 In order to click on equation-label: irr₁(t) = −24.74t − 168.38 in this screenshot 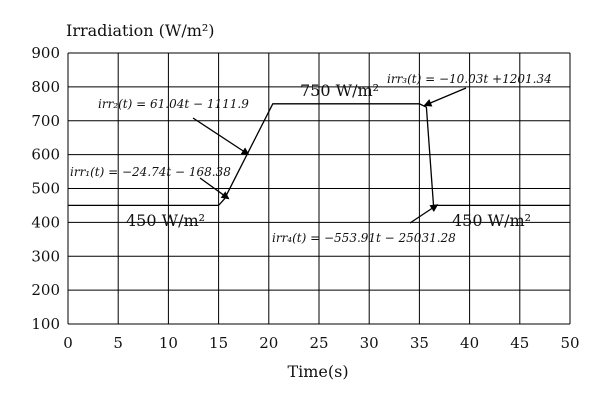, I will do `click(150, 172)`.